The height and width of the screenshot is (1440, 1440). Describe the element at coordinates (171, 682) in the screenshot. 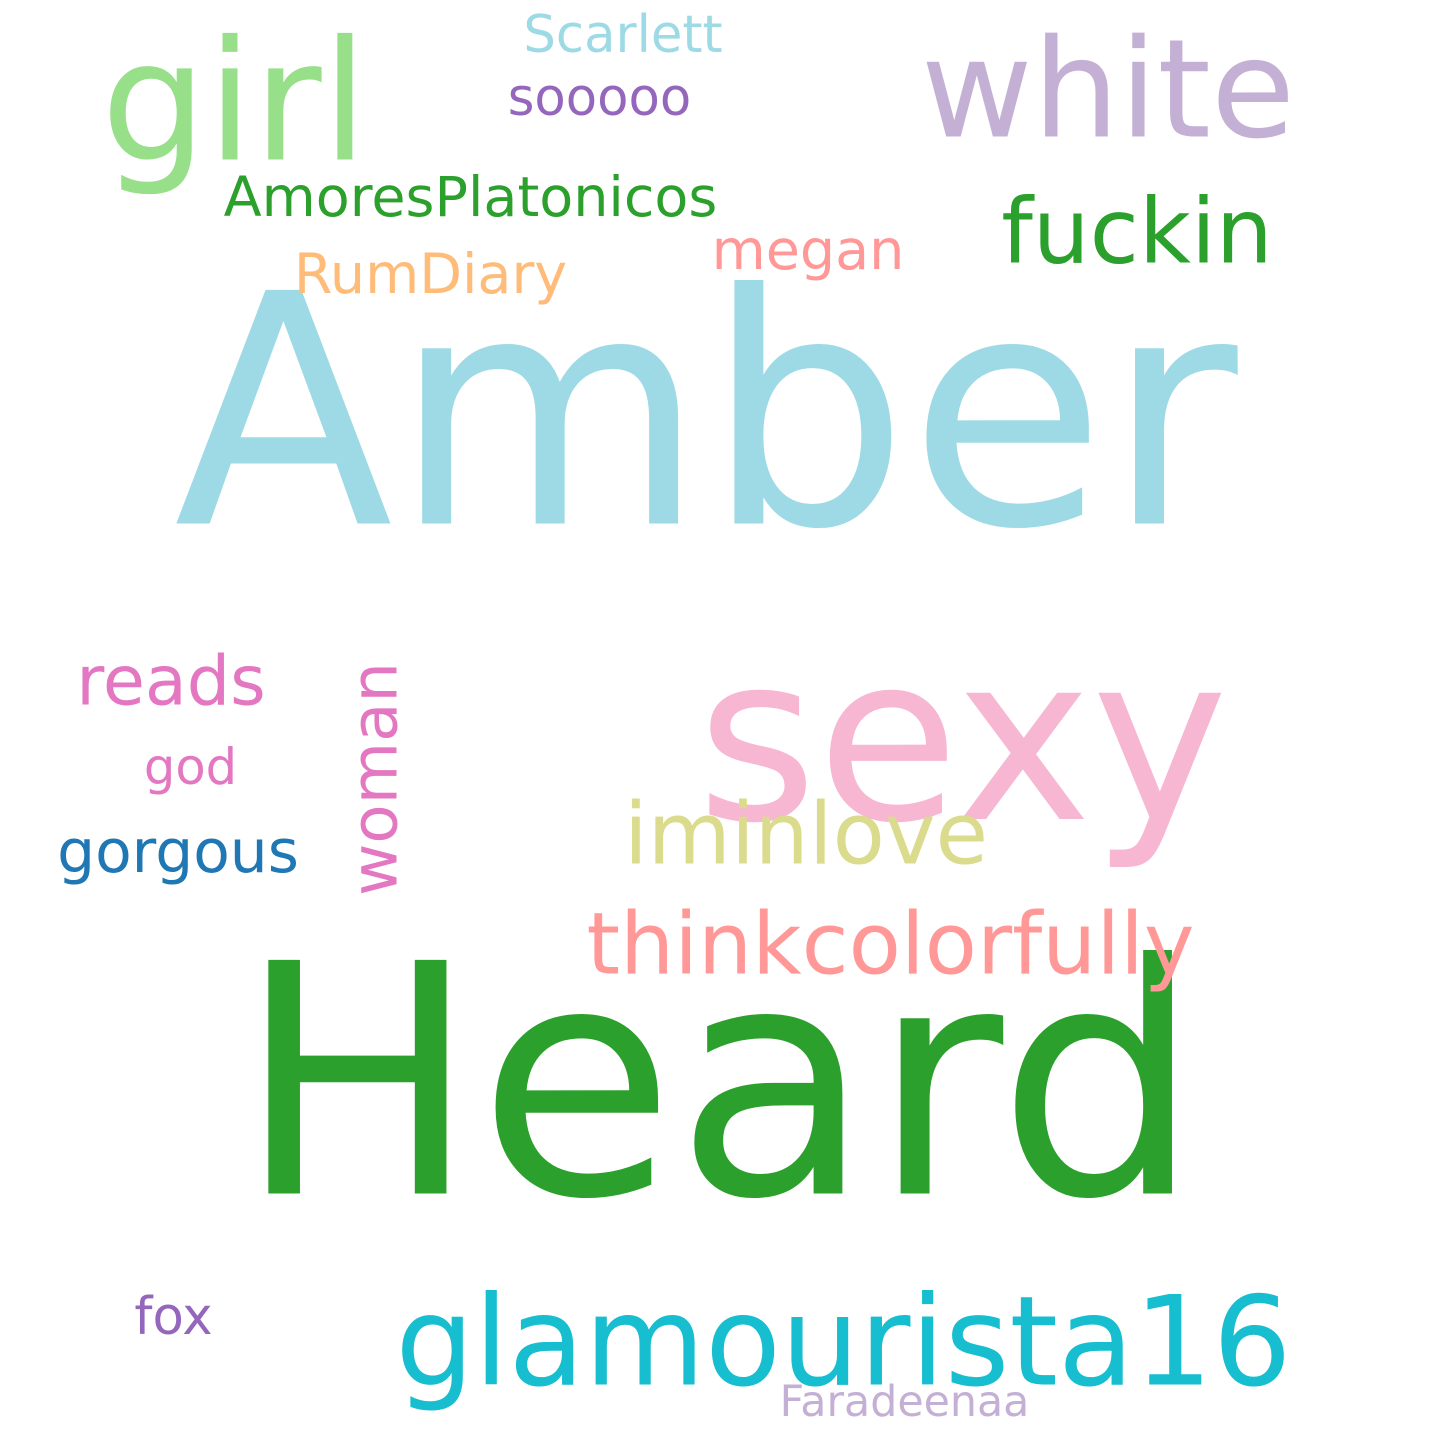

I see `word-reads: reads` at that location.